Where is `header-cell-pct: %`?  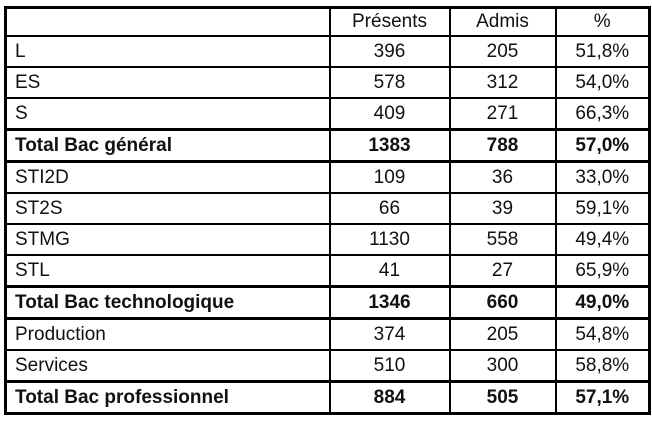 header-cell-pct: % is located at coordinates (602, 21).